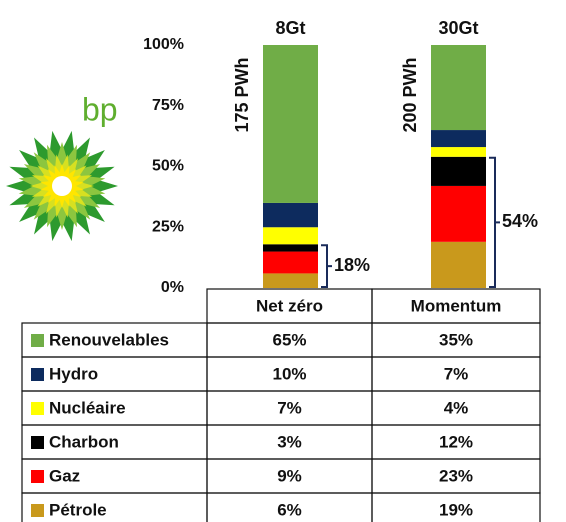 Image resolution: width=566 pixels, height=522 pixels. What do you see at coordinates (456, 305) in the screenshot?
I see `column-header: Momentum` at bounding box center [456, 305].